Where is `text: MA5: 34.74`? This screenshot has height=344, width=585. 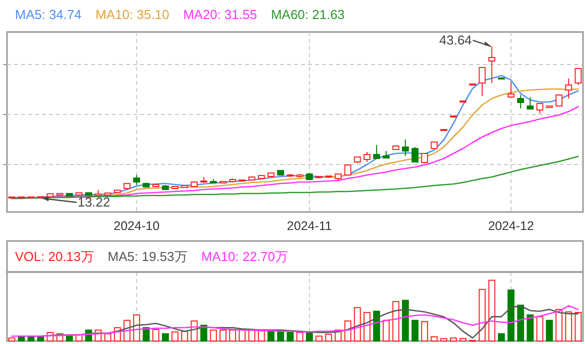 text: MA5: 34.74 is located at coordinates (48, 14).